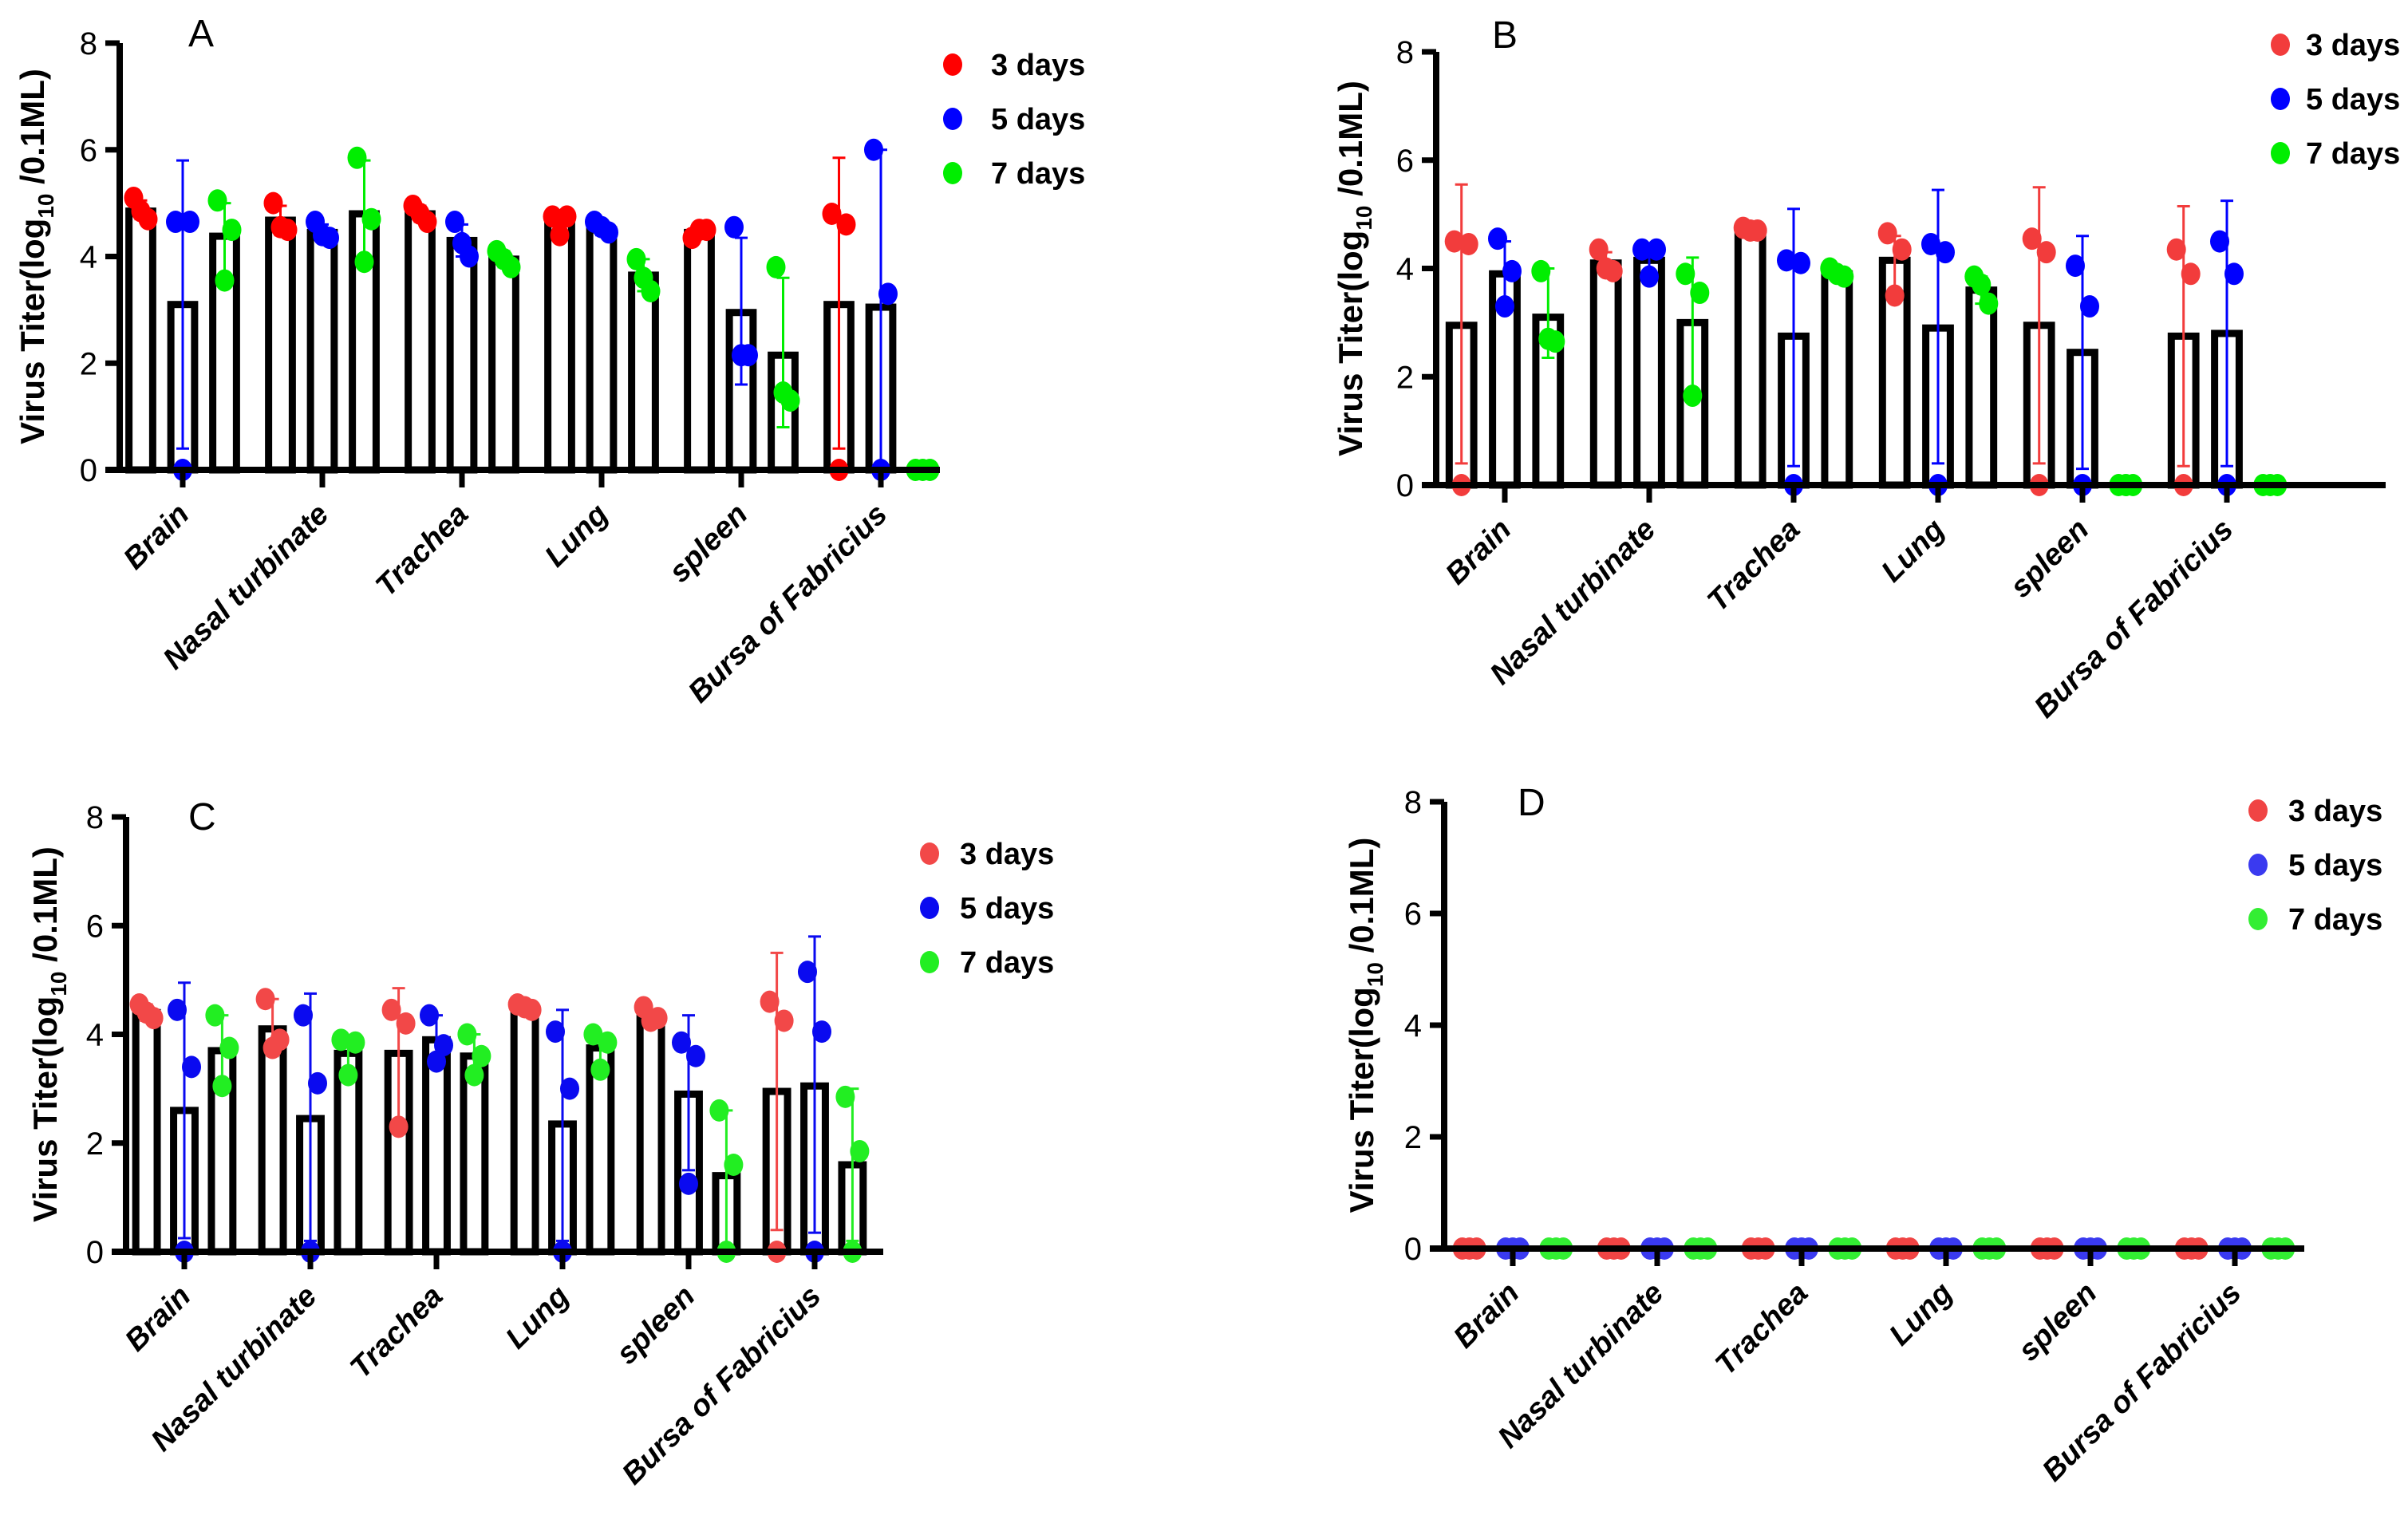  Describe the element at coordinates (436, 1146) in the screenshot. I see `bar-trachea-5-days` at that location.